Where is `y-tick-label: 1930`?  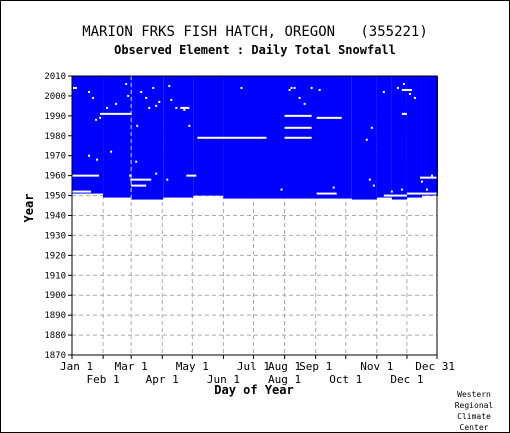 y-tick-label: 1930 is located at coordinates (55, 236).